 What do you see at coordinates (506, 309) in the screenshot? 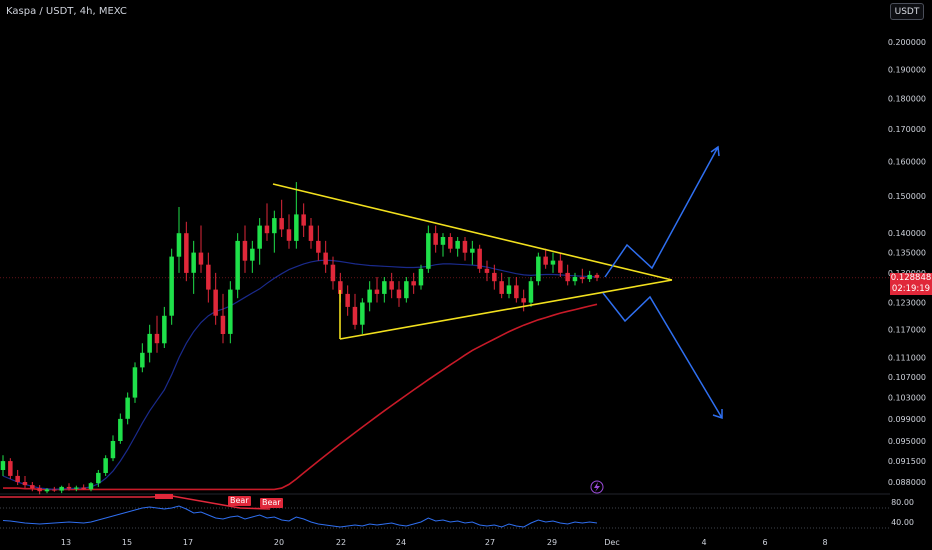
I see `triangle-lower-line` at bounding box center [506, 309].